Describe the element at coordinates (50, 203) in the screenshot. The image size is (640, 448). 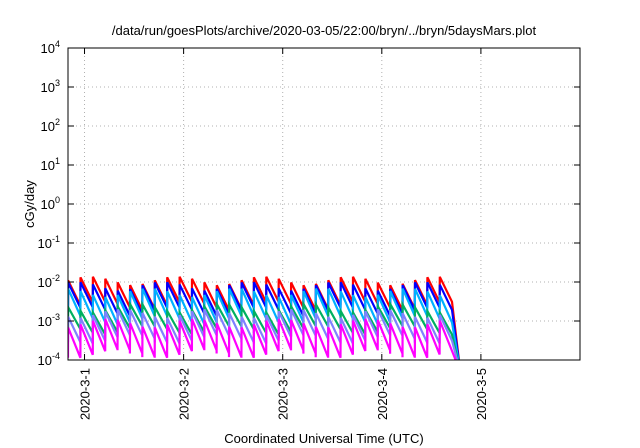
I see `y-tick-label: 10⁰` at that location.